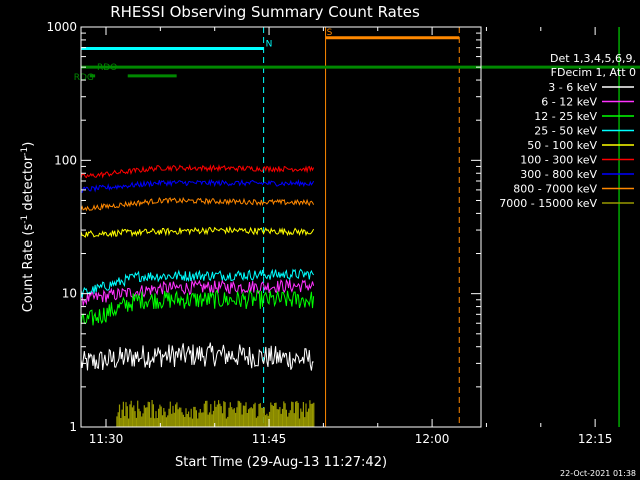 The width and height of the screenshot is (640, 480). What do you see at coordinates (265, 12) in the screenshot?
I see `chart-title: RHESSI Observing Summary Count Rates` at bounding box center [265, 12].